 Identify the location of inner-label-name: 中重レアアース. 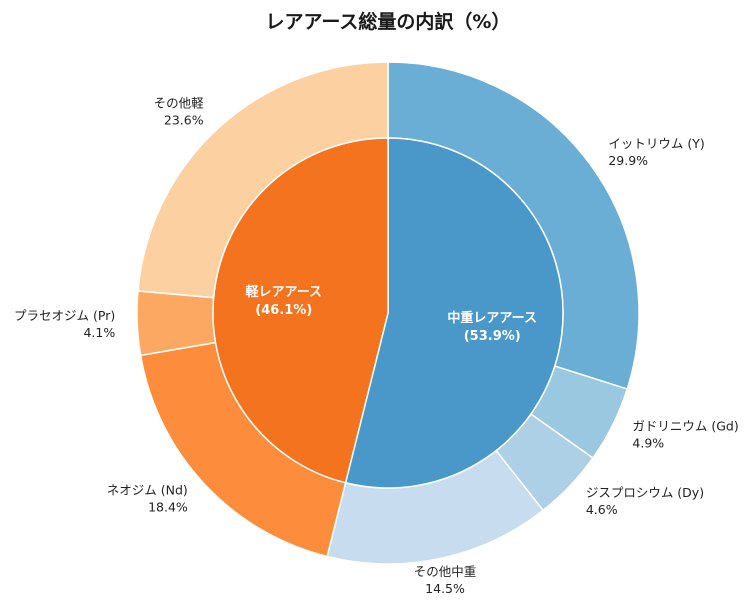
(492, 318).